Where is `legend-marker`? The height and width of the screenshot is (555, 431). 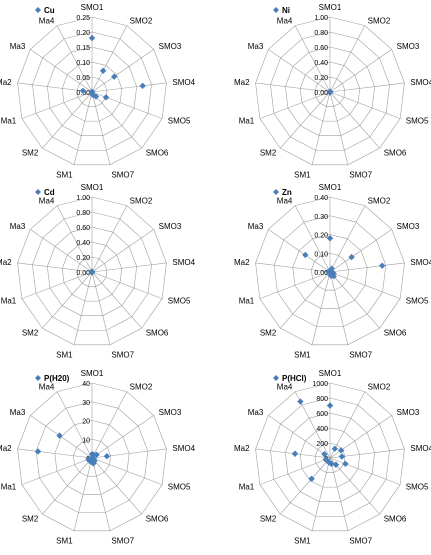
legend-marker is located at coordinates (38, 192).